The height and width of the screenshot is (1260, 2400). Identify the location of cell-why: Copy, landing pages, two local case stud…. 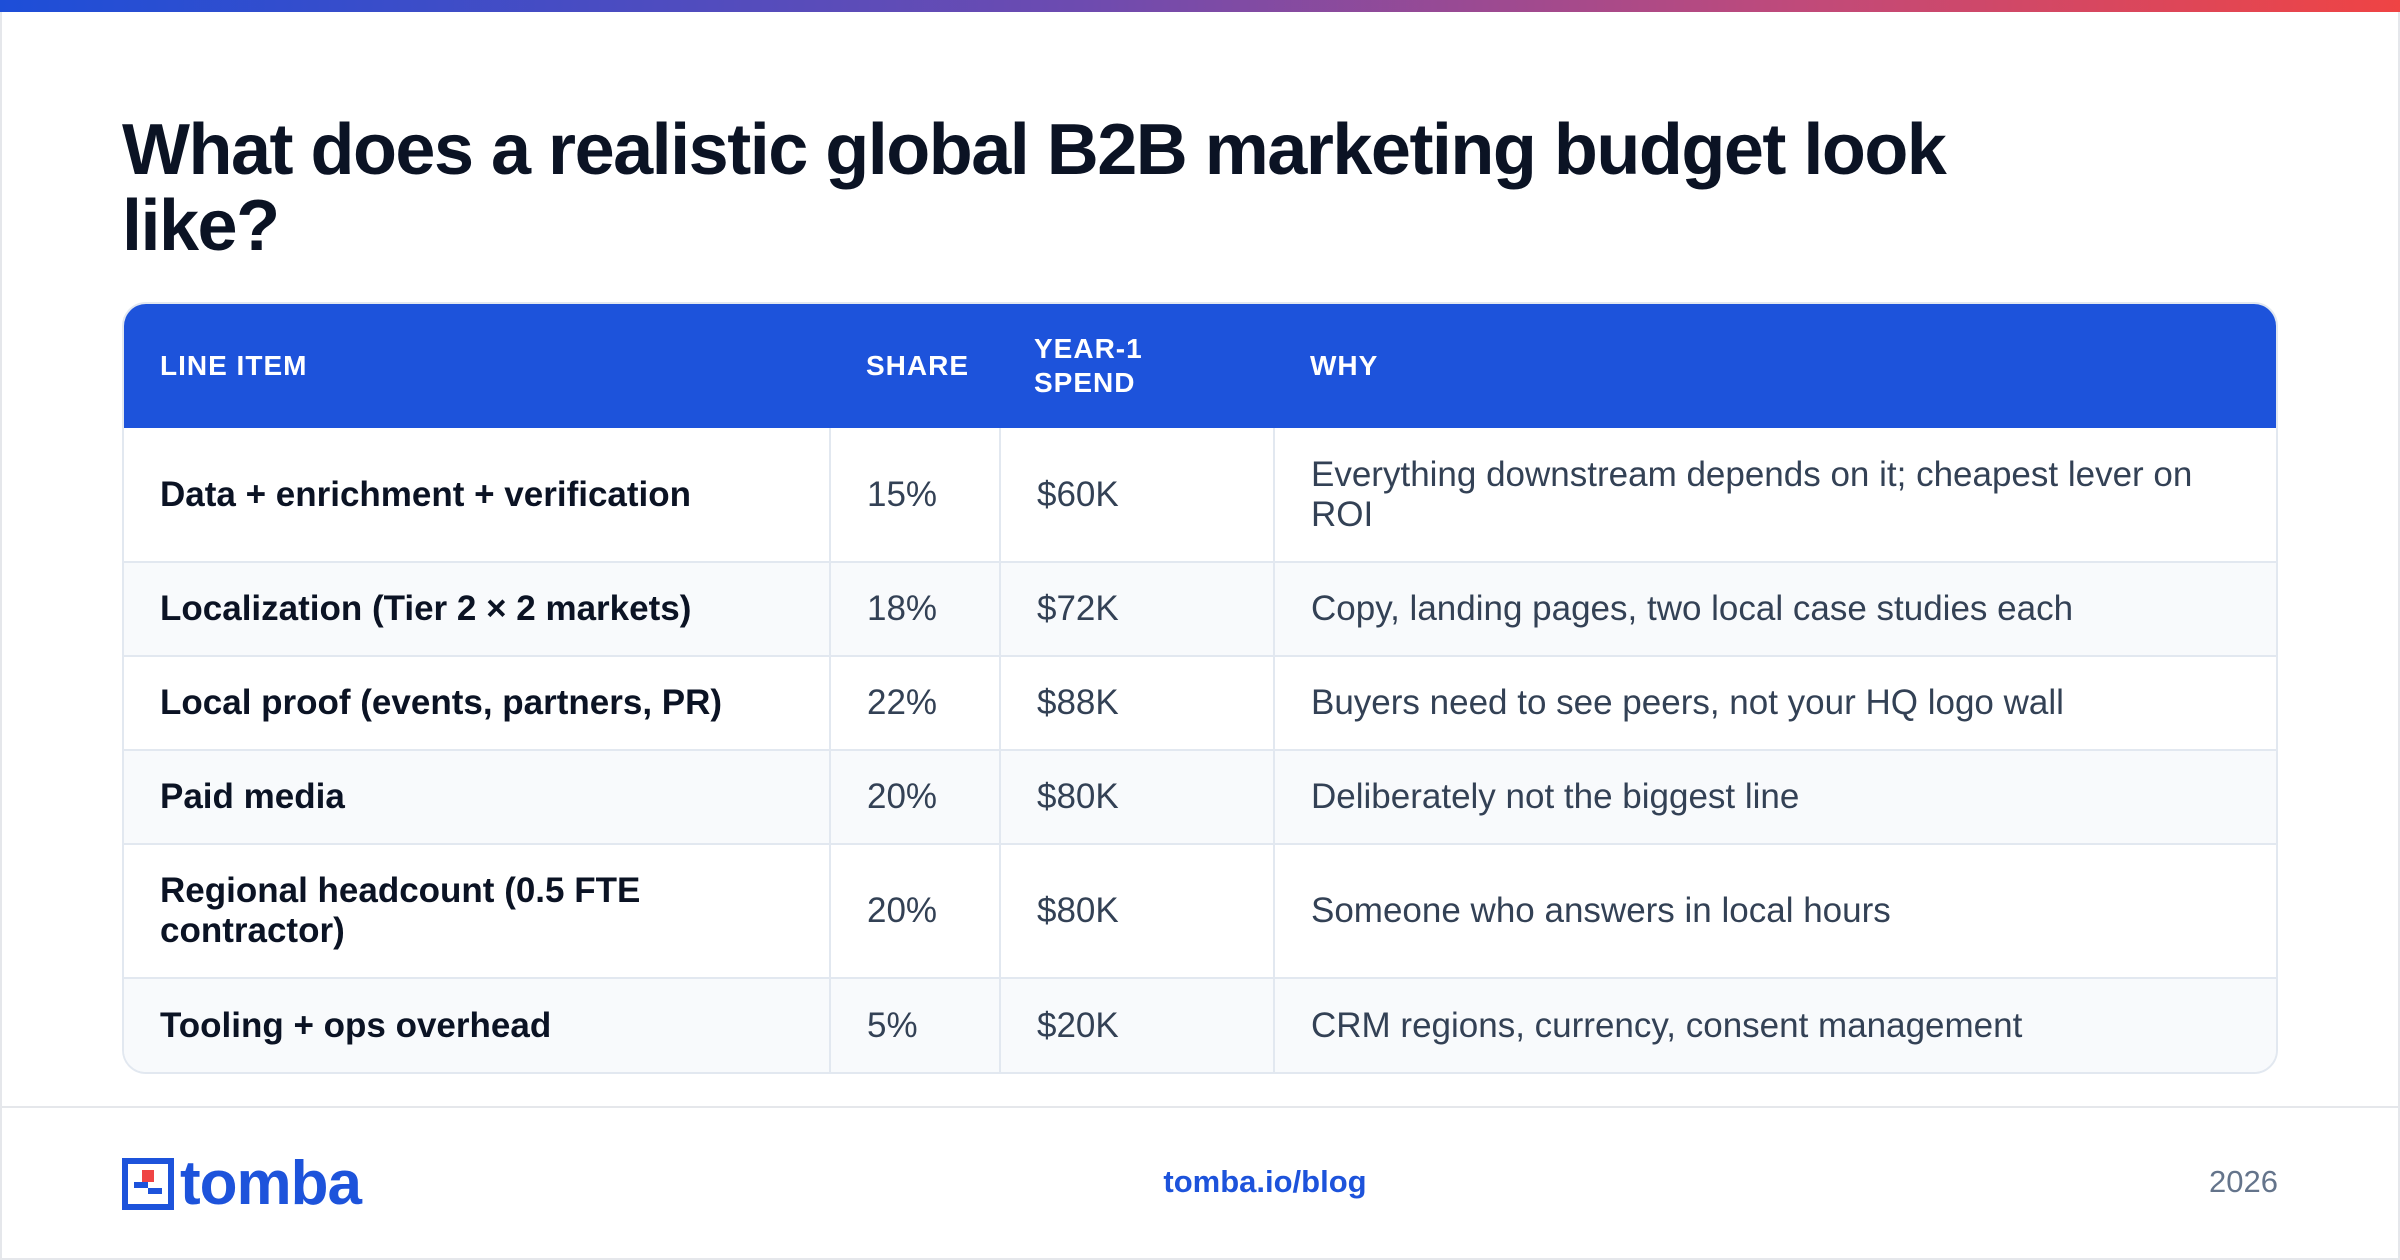
(1775, 608).